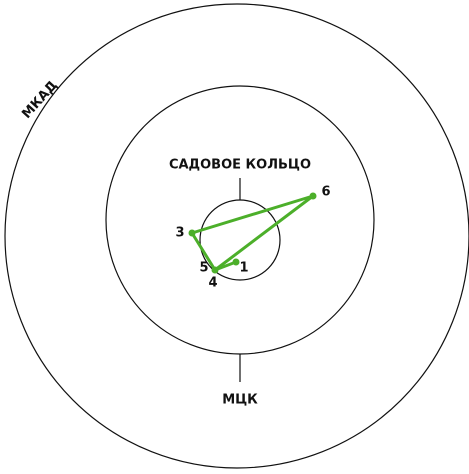 The height and width of the screenshot is (474, 469). I want to click on point-label: 5, so click(203, 268).